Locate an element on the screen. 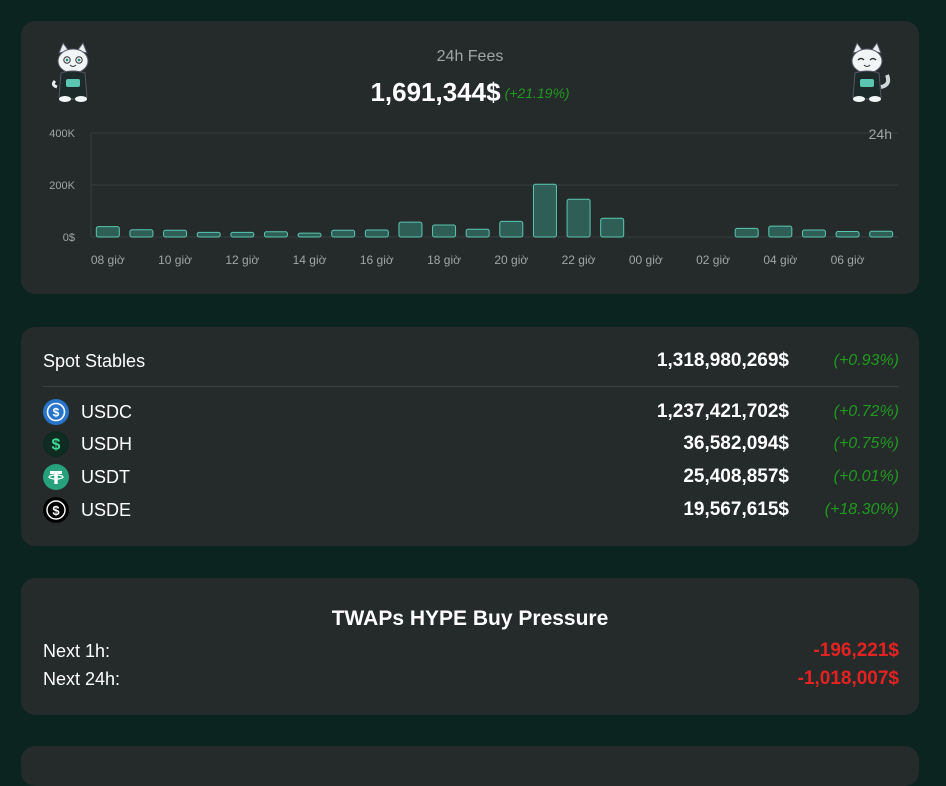  stable-row-usdt: USDT 25,408,857$ (+0.01%) is located at coordinates (471, 477).